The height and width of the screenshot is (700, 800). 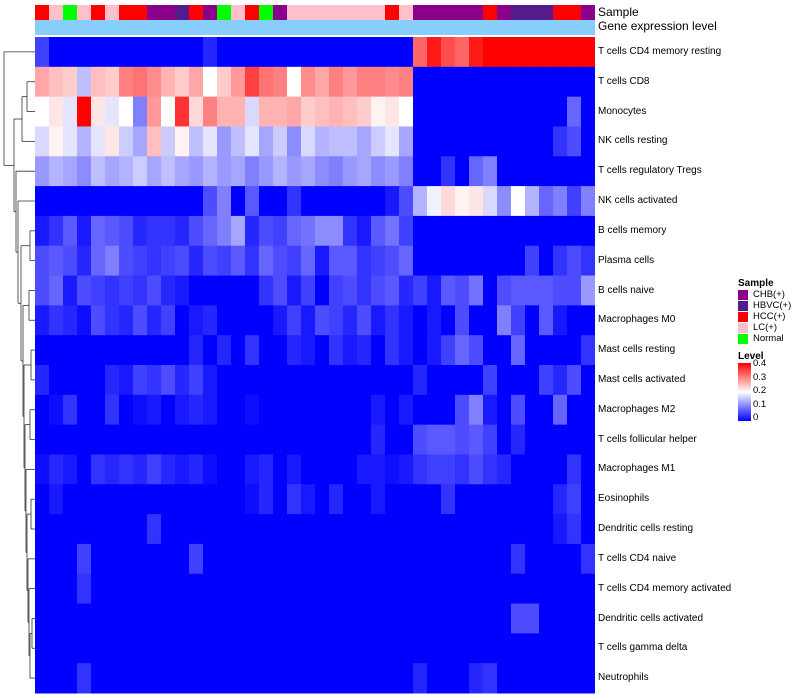 What do you see at coordinates (642, 379) in the screenshot?
I see `row-label: Mast cells activated` at bounding box center [642, 379].